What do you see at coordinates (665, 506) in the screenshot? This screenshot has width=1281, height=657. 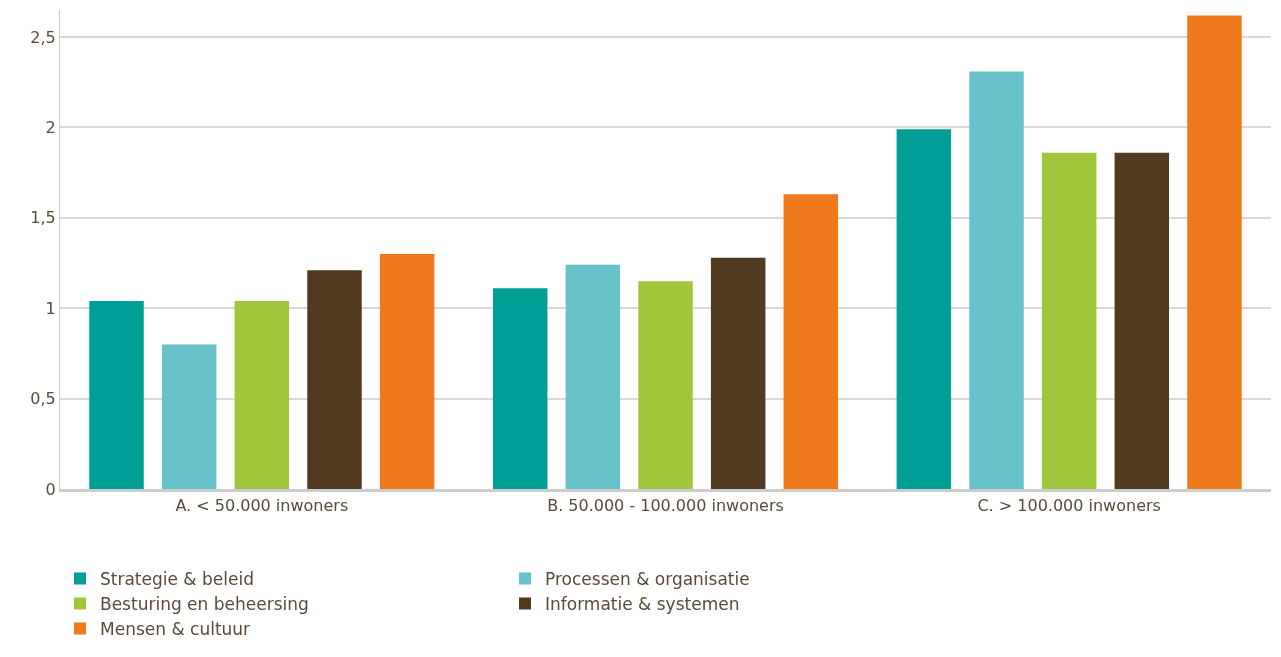 I see `x-tick-label: B. 50.000 - 100.000 inwoners` at bounding box center [665, 506].